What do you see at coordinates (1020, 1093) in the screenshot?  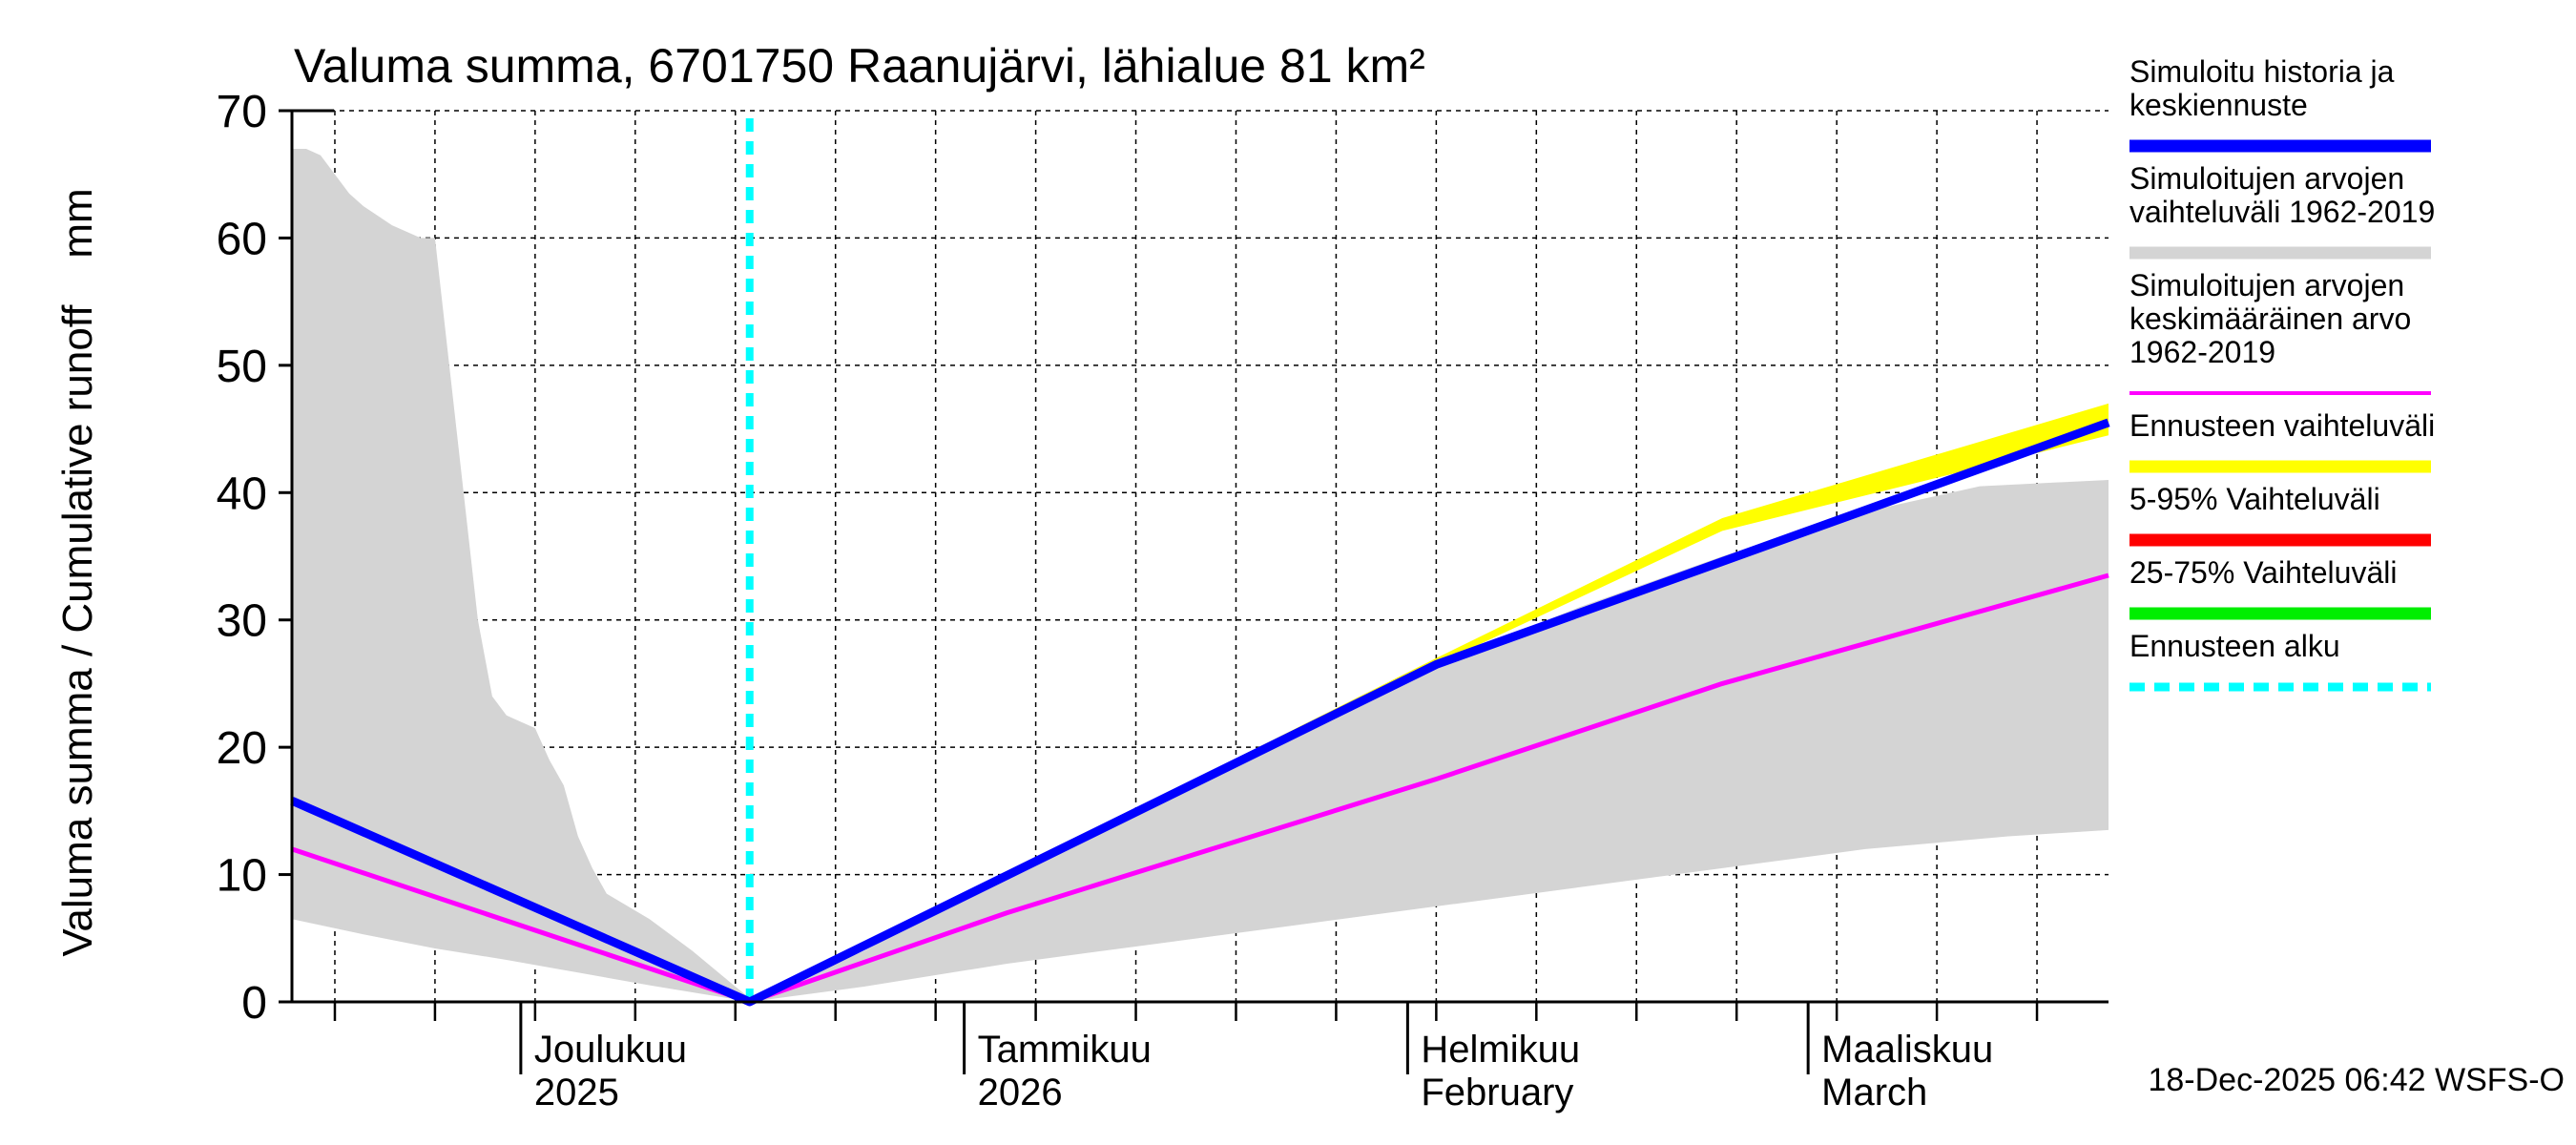 I see `x-year-label: 2026` at bounding box center [1020, 1093].